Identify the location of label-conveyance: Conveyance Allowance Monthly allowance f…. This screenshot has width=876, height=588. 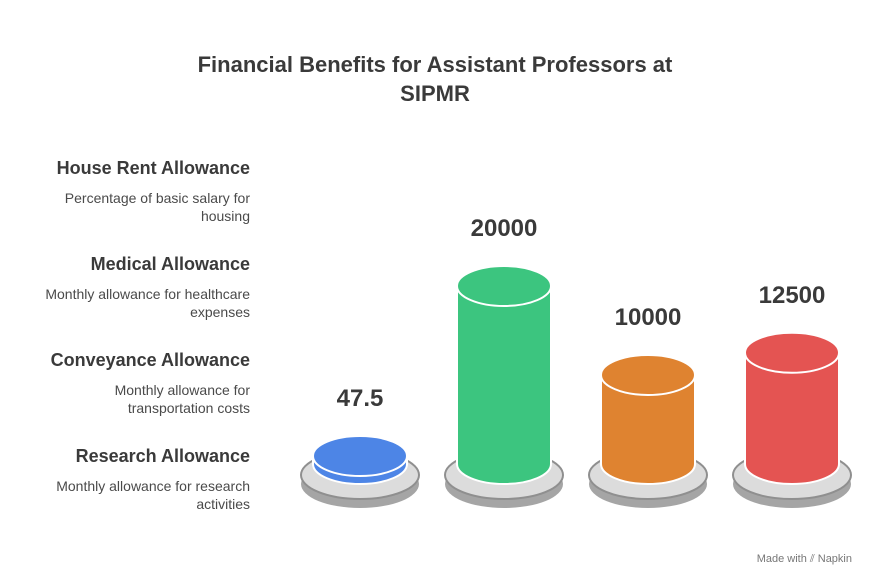
(125, 383).